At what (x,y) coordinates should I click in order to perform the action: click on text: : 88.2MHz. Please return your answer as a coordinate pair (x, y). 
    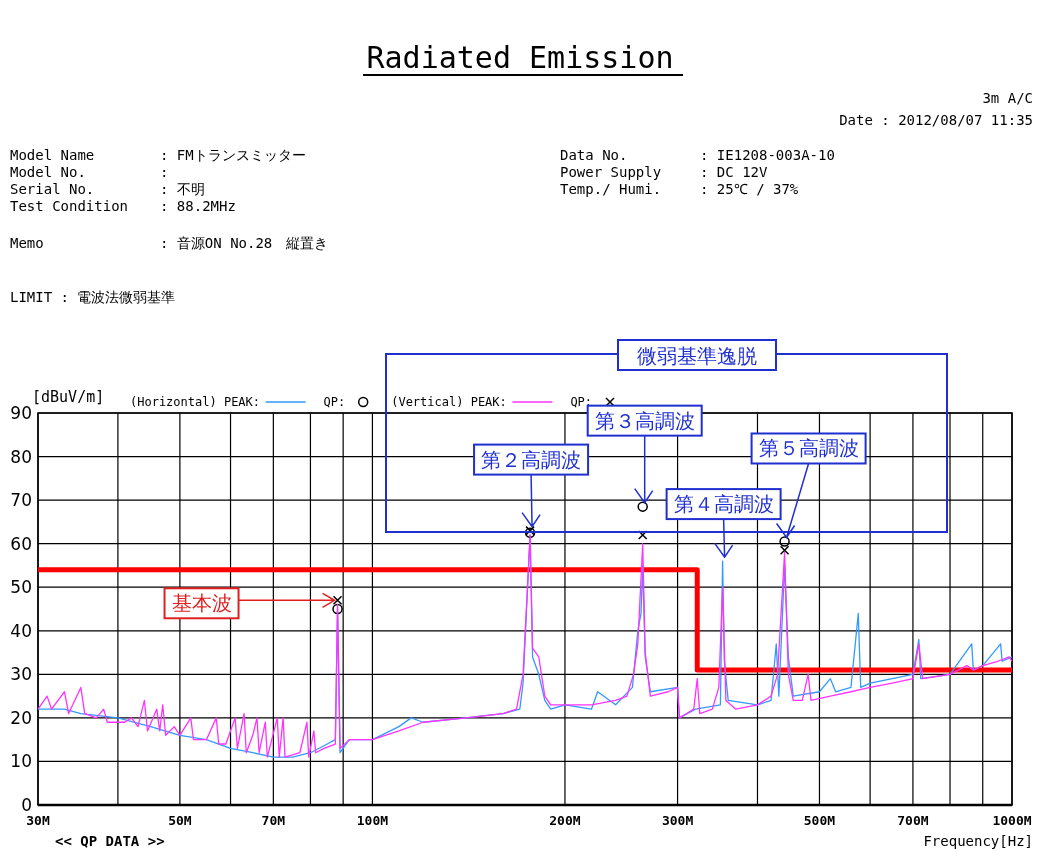
    Looking at the image, I should click on (198, 206).